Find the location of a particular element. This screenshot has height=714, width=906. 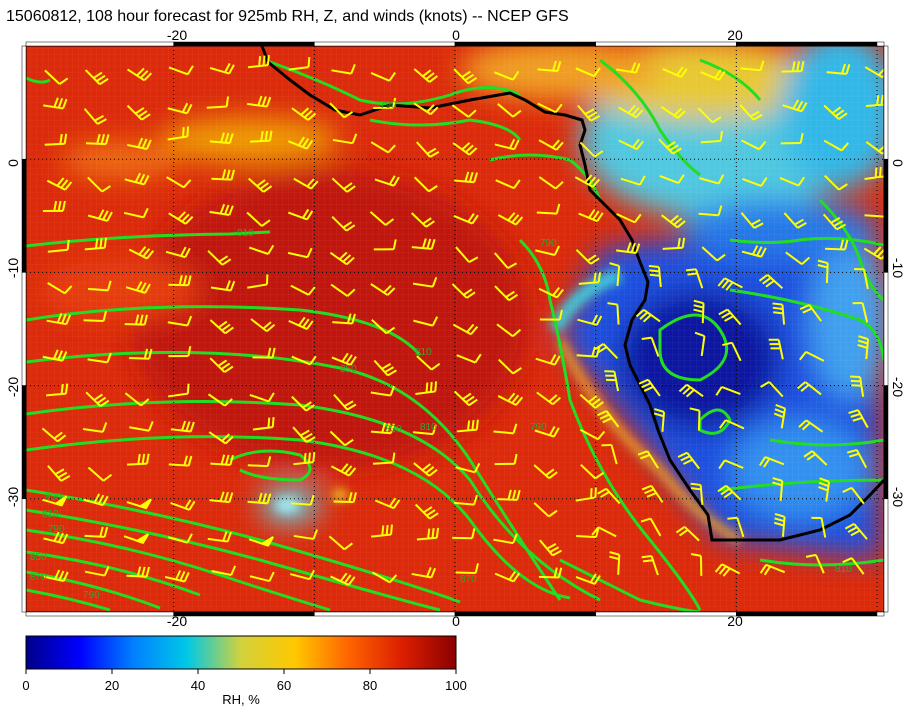

contour-label: 870 is located at coordinates (468, 579).